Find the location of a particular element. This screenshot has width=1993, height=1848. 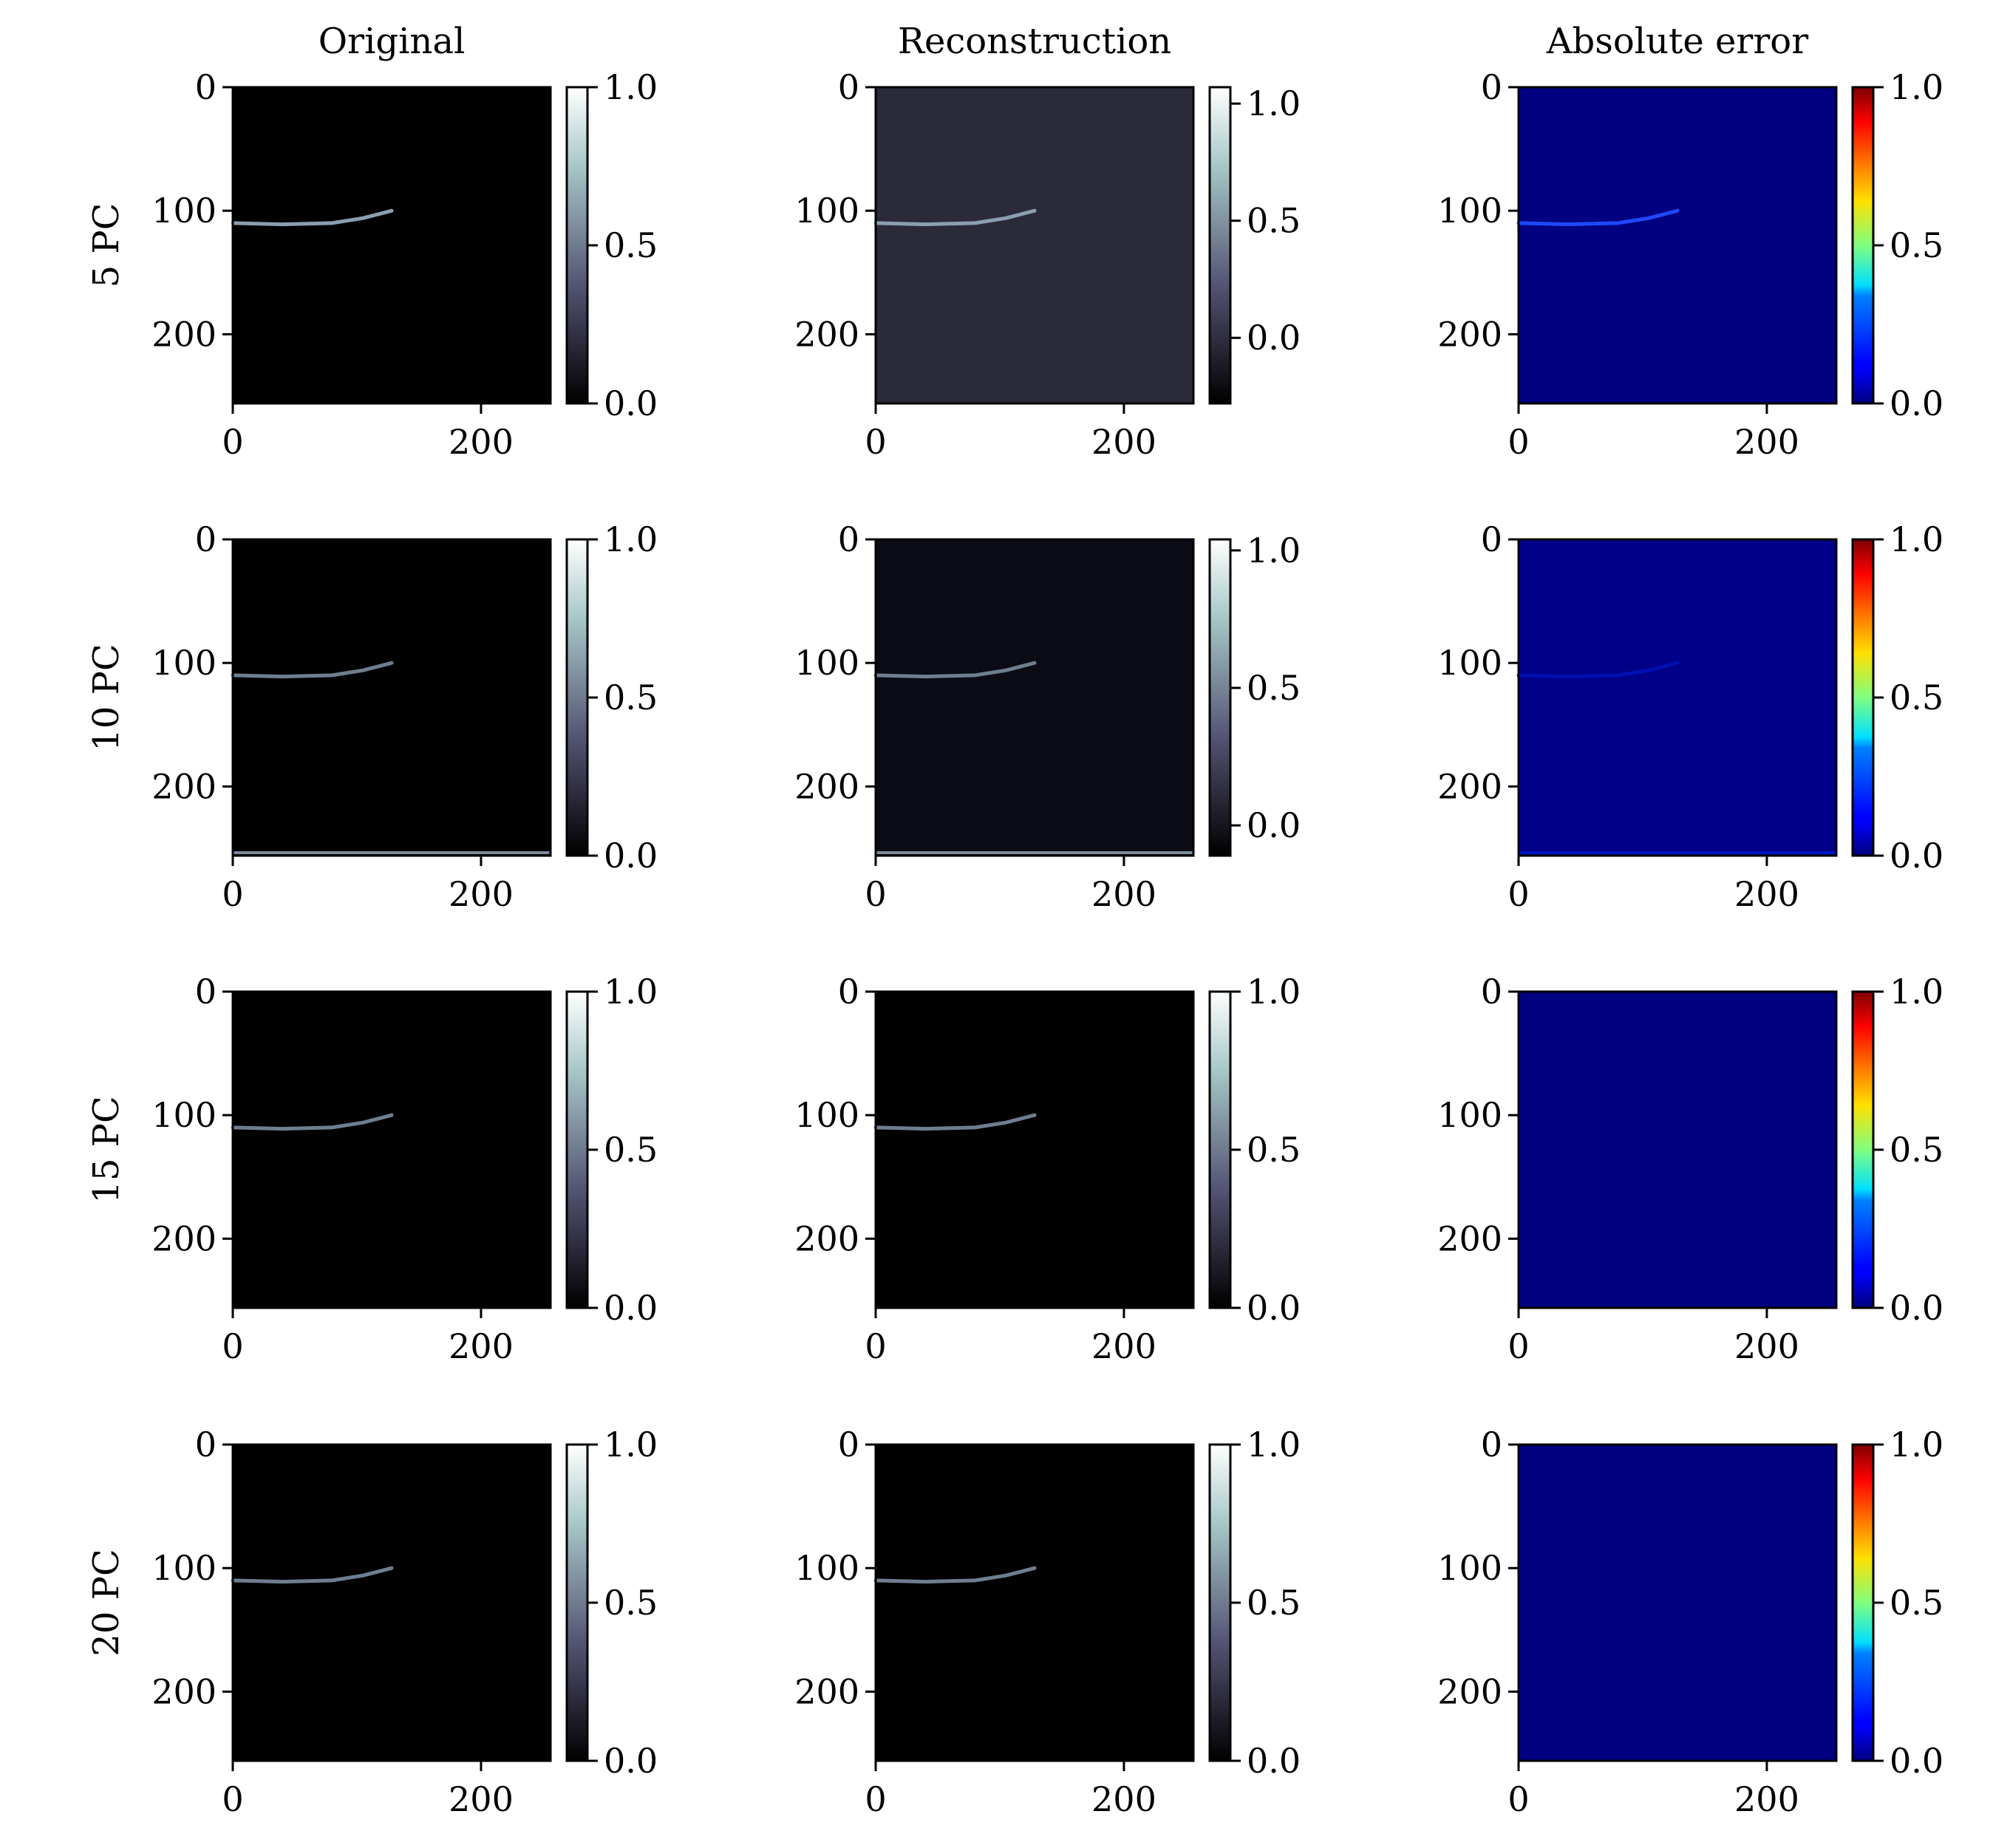

panel-r2-c2: 0 100 200 0 200 0.0 0.5 1.0 is located at coordinates (1690, 1169).